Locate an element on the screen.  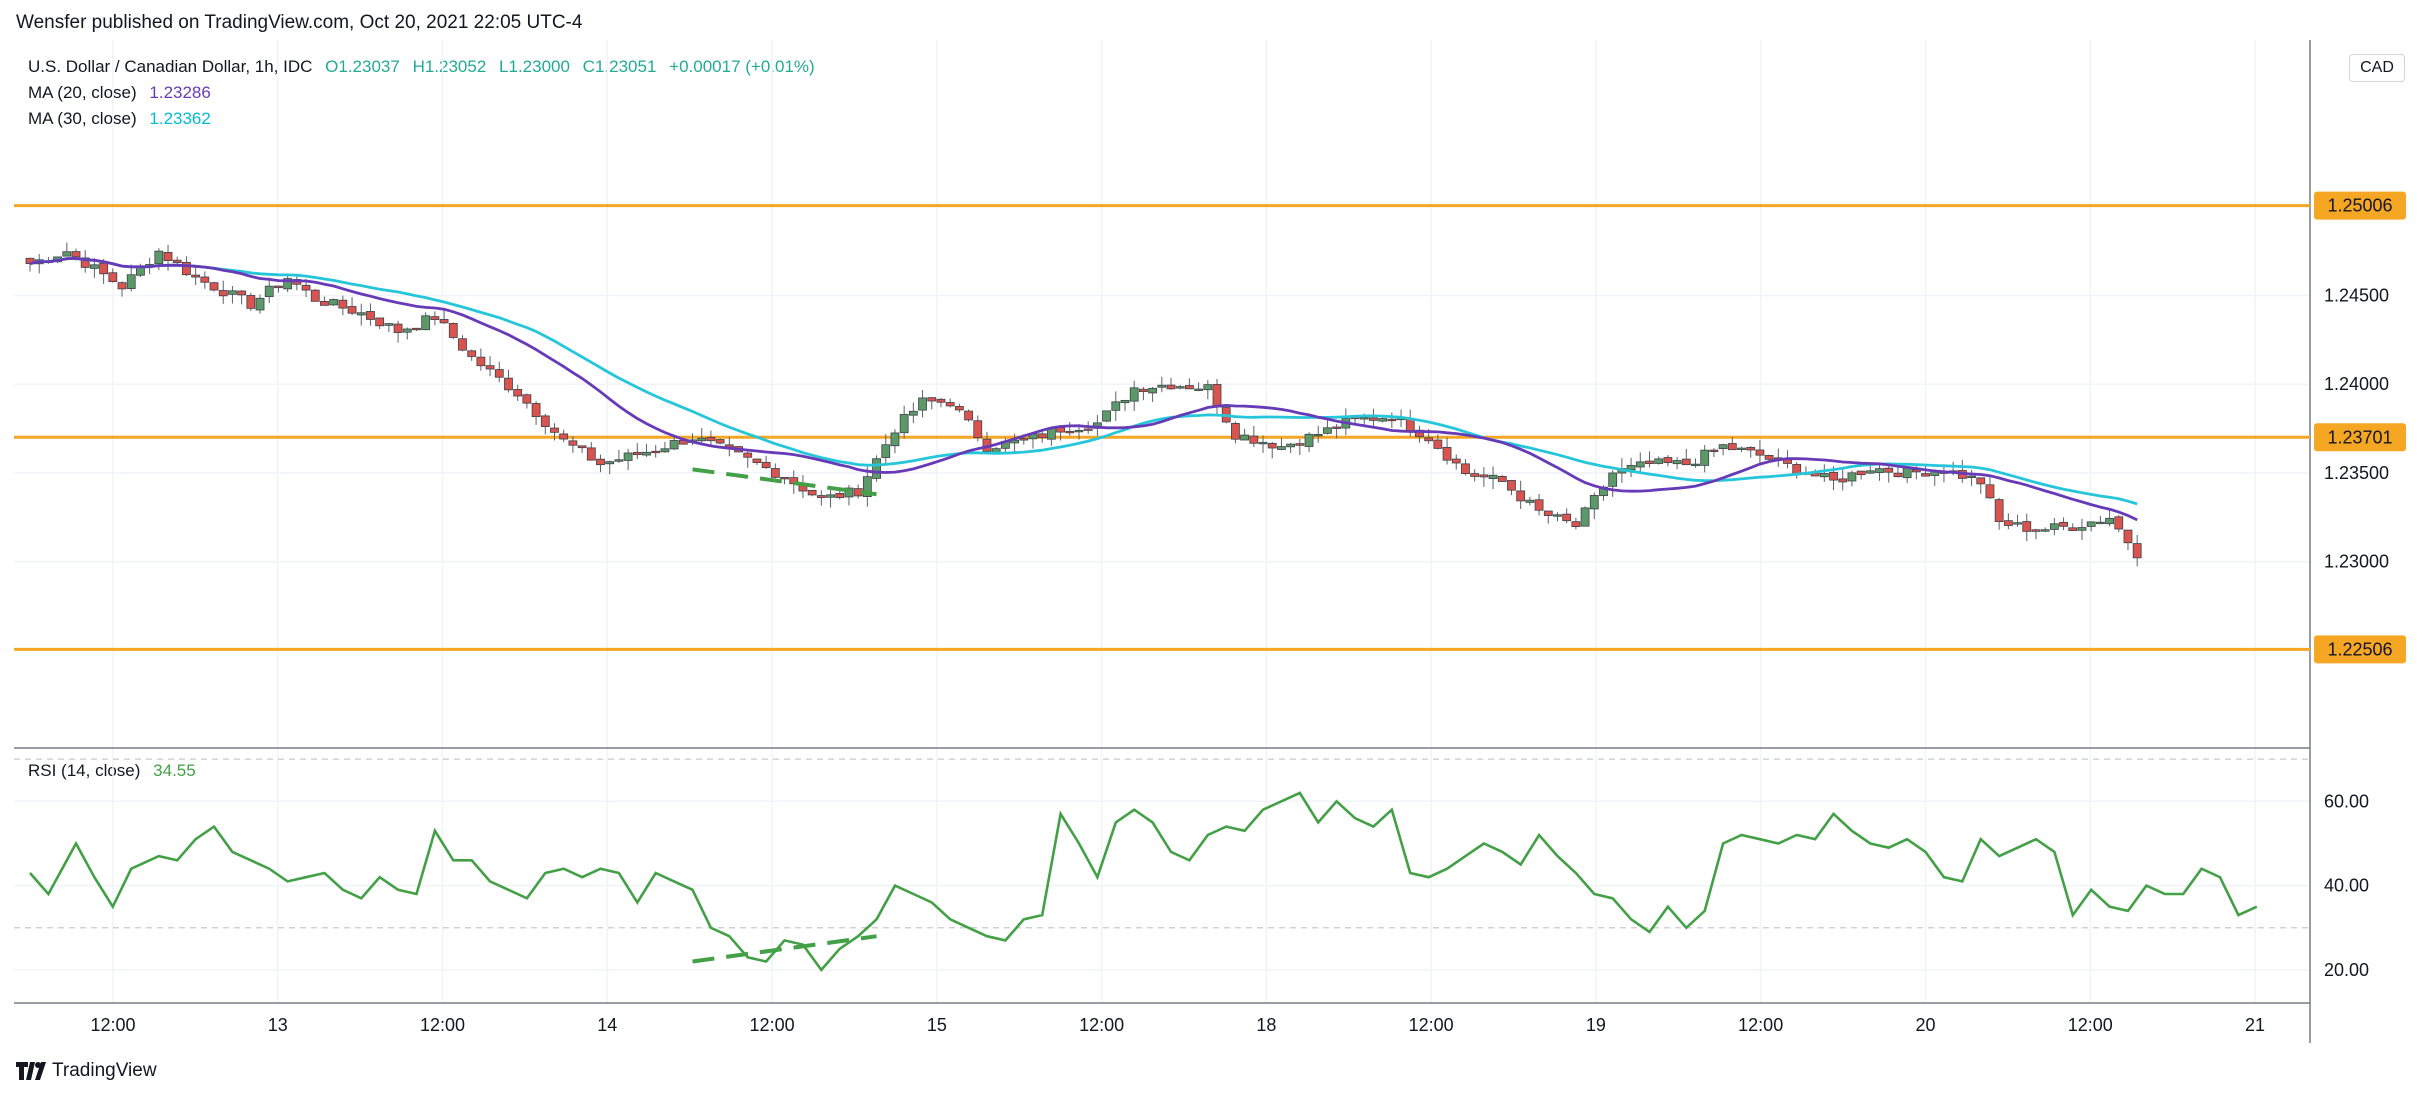
rsi-tick-label: 20.00 is located at coordinates (2346, 970).